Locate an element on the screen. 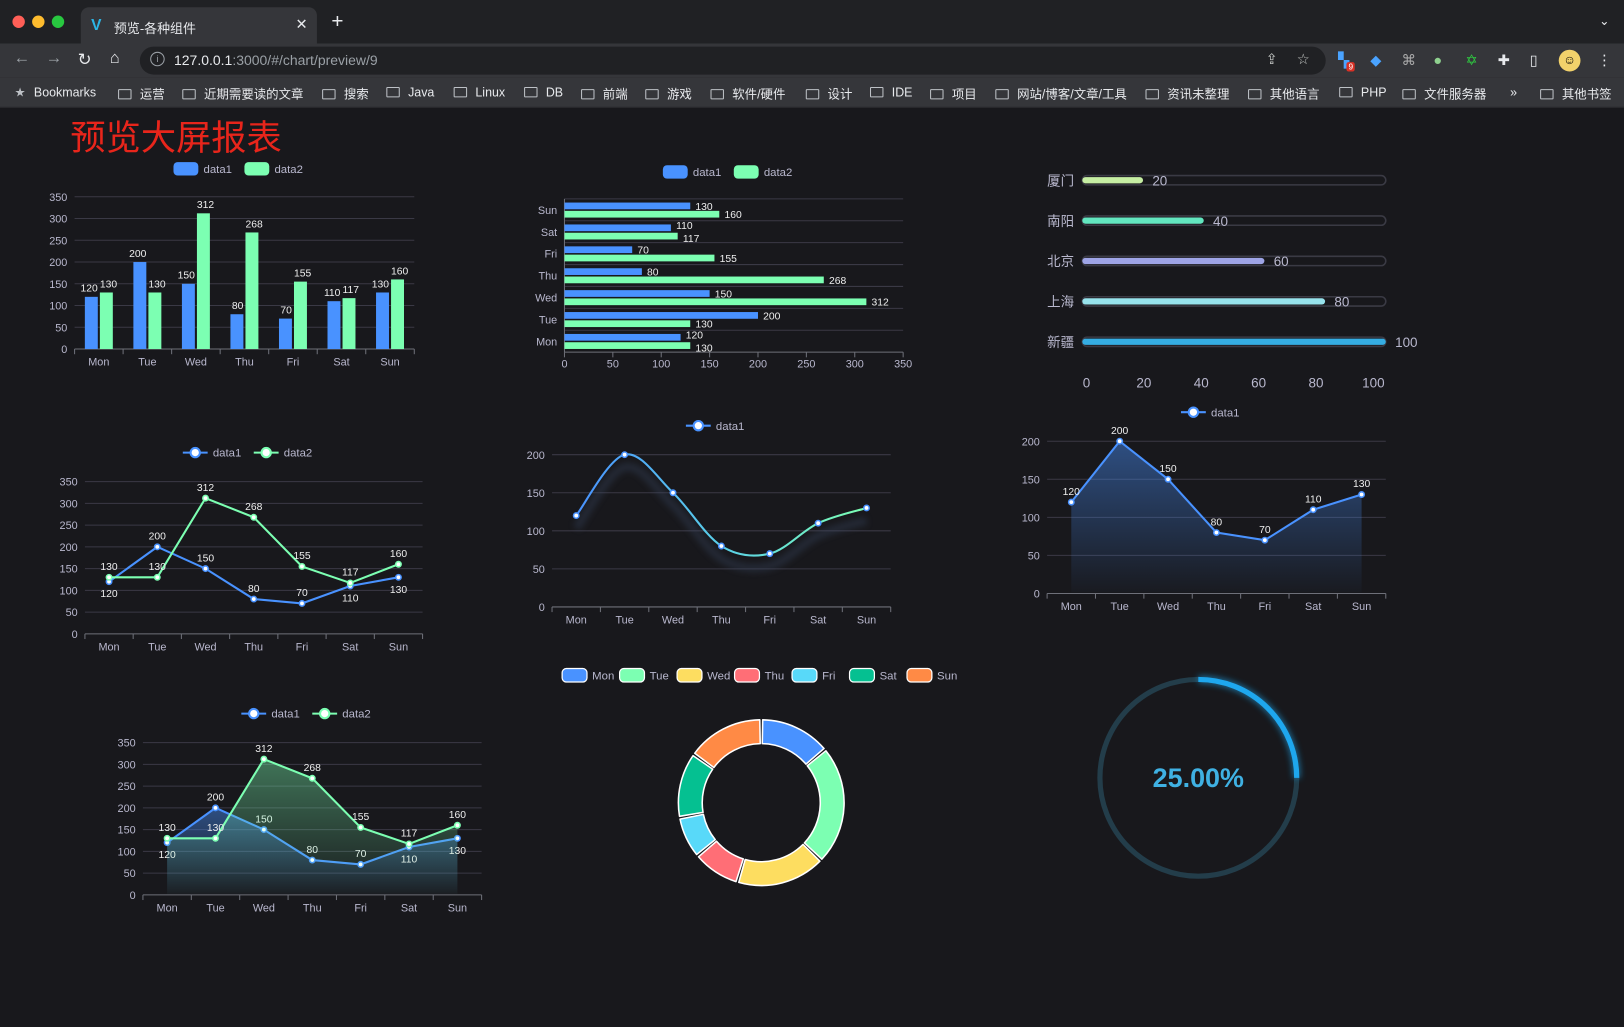  bookmark-folder: 运营 is located at coordinates (141, 94).